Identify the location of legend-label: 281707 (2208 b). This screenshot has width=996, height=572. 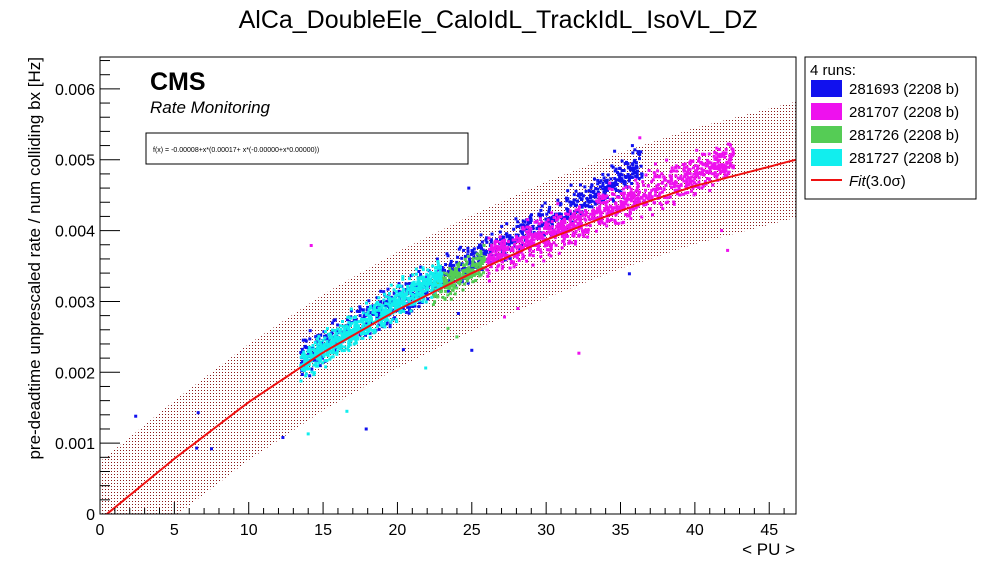
(904, 112).